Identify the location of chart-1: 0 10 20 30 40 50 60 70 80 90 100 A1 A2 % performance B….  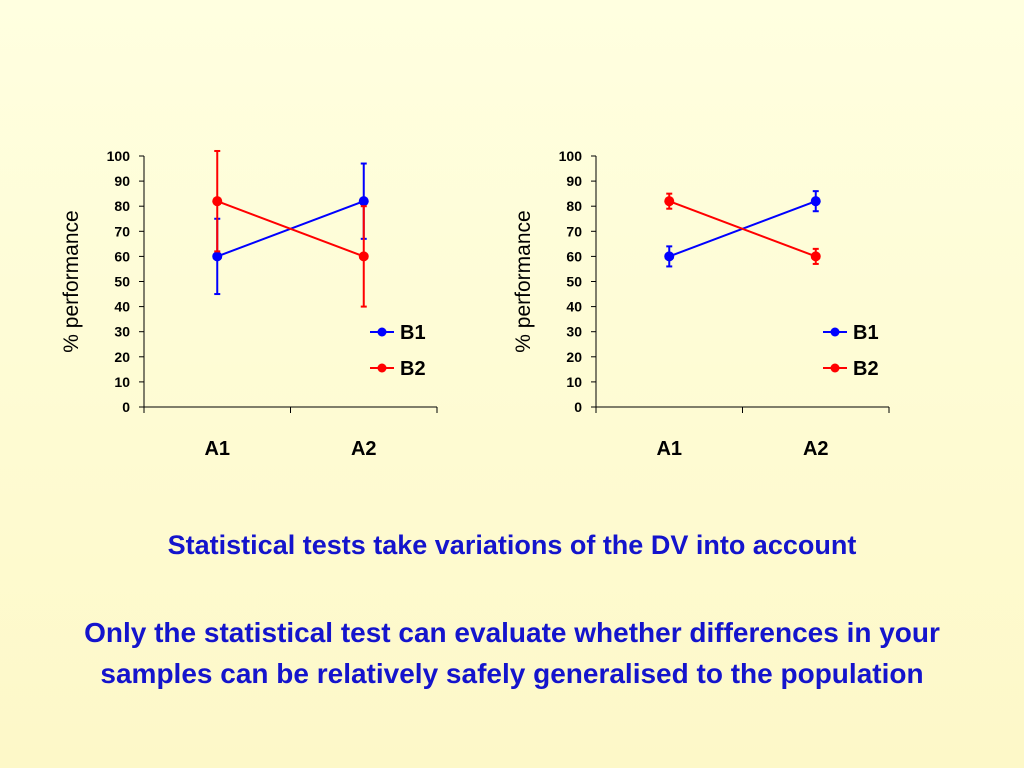
(249, 304).